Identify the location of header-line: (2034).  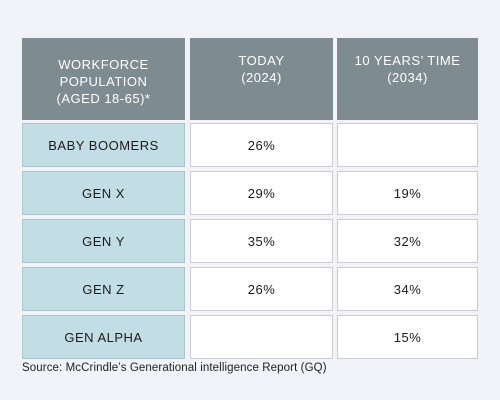
(407, 77).